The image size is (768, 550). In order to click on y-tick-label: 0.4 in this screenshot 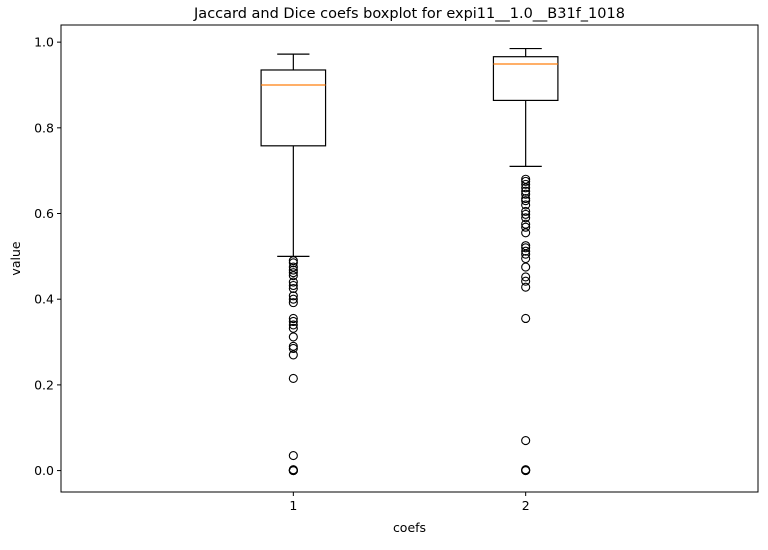, I will do `click(44, 299)`.